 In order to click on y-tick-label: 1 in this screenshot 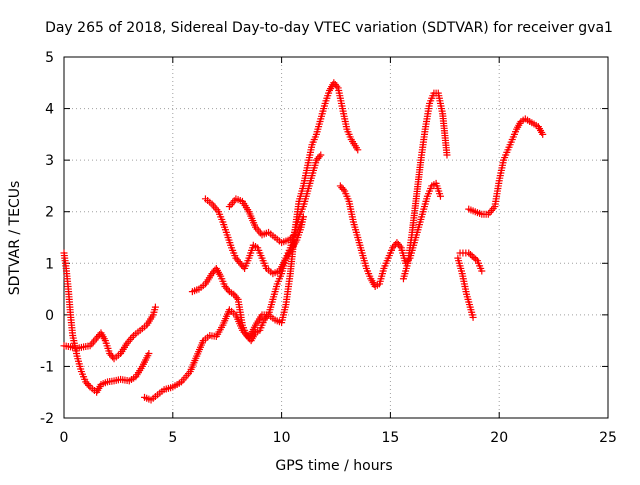, I will do `click(49, 264)`.